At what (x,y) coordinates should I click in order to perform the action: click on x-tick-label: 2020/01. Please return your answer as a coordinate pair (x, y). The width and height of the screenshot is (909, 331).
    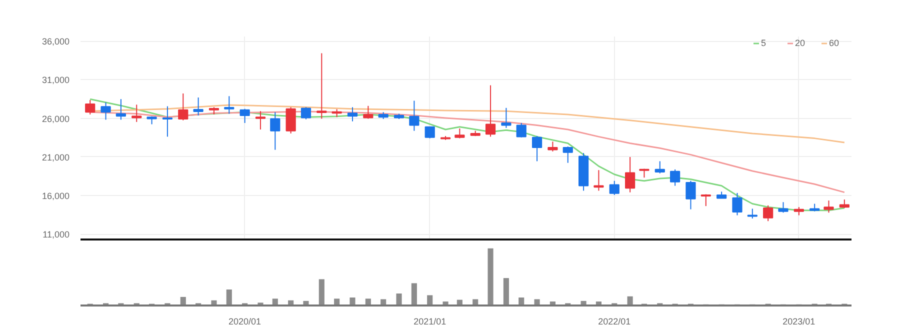
    Looking at the image, I should click on (245, 321).